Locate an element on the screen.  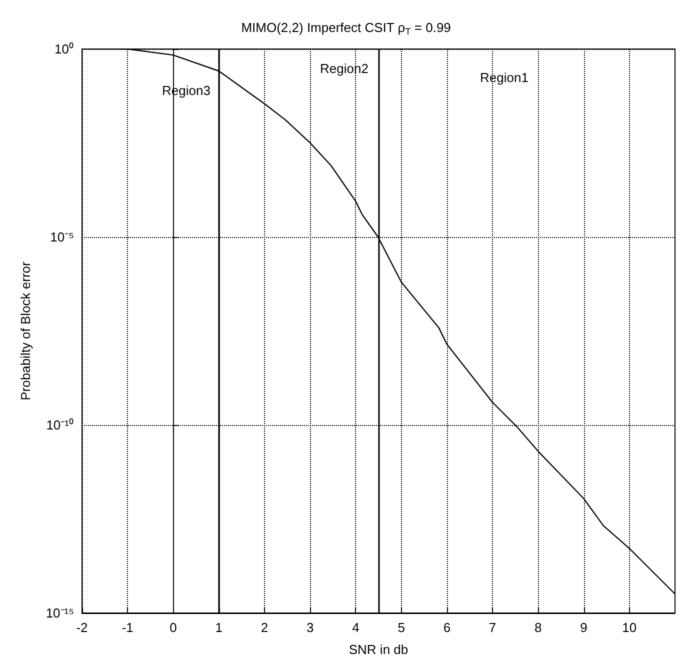
y-axis-title: Probabilty of Block error is located at coordinates (25, 330).